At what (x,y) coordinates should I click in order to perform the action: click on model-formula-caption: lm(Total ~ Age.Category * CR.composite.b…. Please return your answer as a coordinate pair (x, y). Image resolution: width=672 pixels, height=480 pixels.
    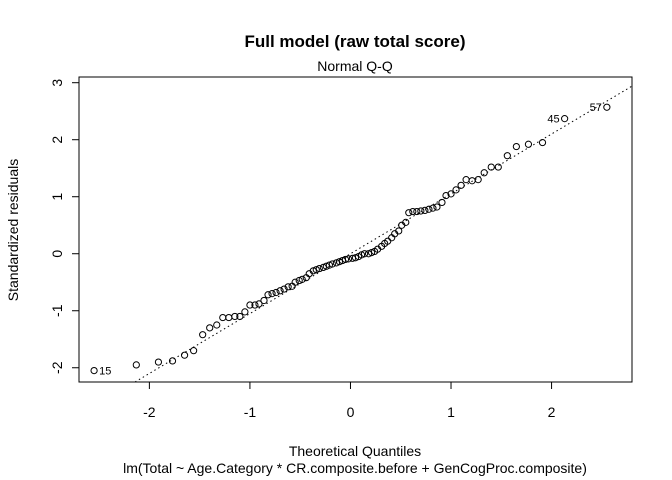
    Looking at the image, I should click on (355, 468).